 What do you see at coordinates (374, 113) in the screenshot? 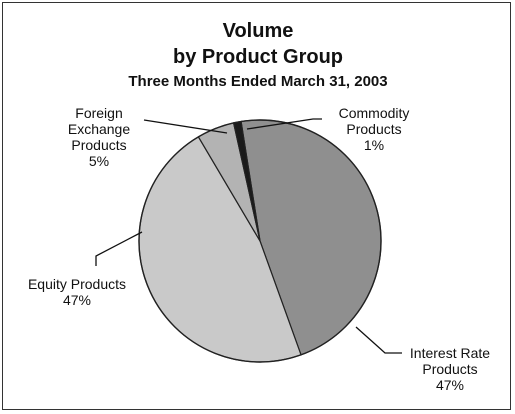
I see `slice-label-line: Commodity` at bounding box center [374, 113].